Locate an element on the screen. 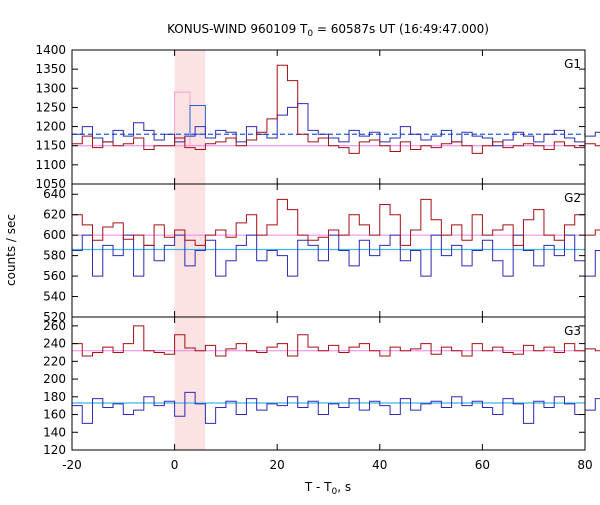  y-axis-title: counts / sec is located at coordinates (11, 250).